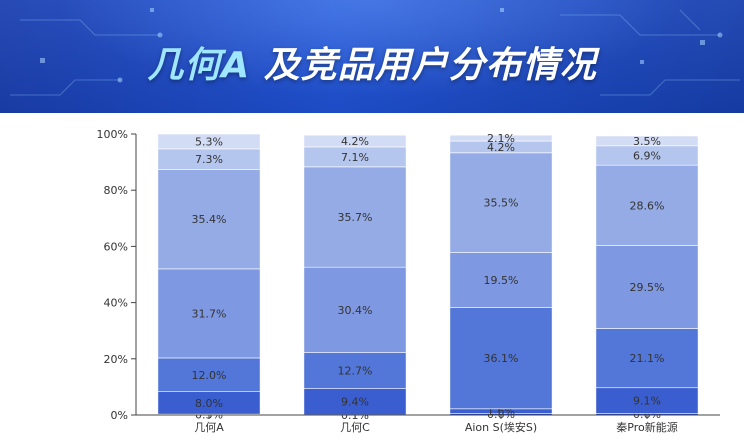 Image resolution: width=744 pixels, height=444 pixels. What do you see at coordinates (209, 403) in the screenshot?
I see `segment-value-label: 8.0%` at bounding box center [209, 403].